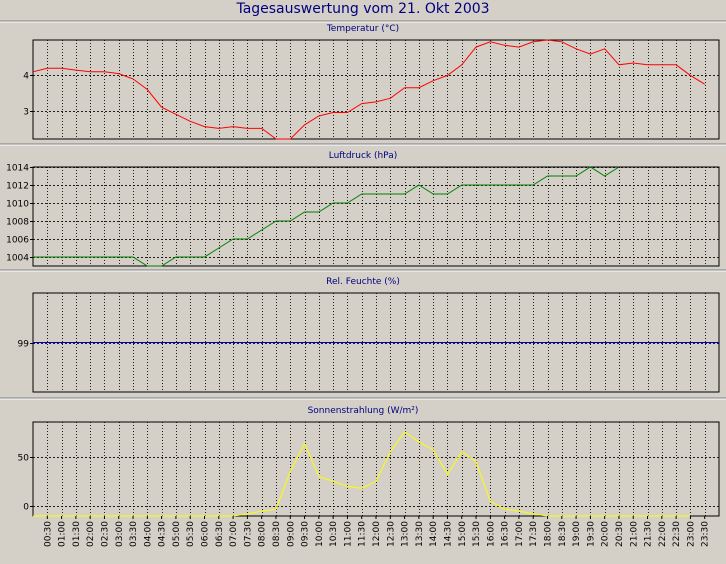 The width and height of the screenshot is (726, 564). What do you see at coordinates (26, 113) in the screenshot?
I see `y-tick-label: 3` at bounding box center [26, 113].